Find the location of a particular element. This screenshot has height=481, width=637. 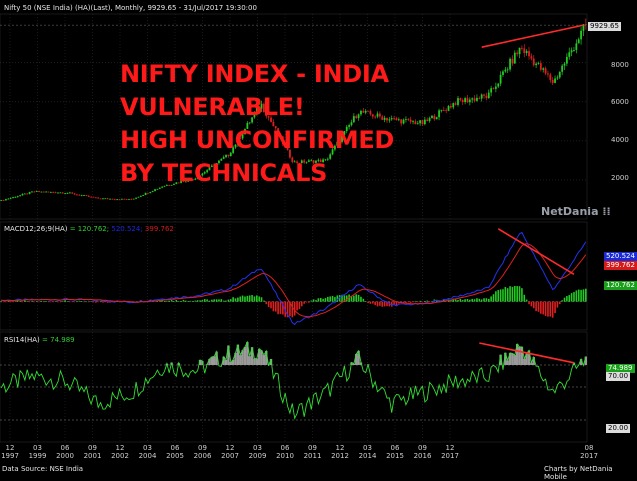

footer-credit: Charts by NetDania Mobile is located at coordinates (578, 473).